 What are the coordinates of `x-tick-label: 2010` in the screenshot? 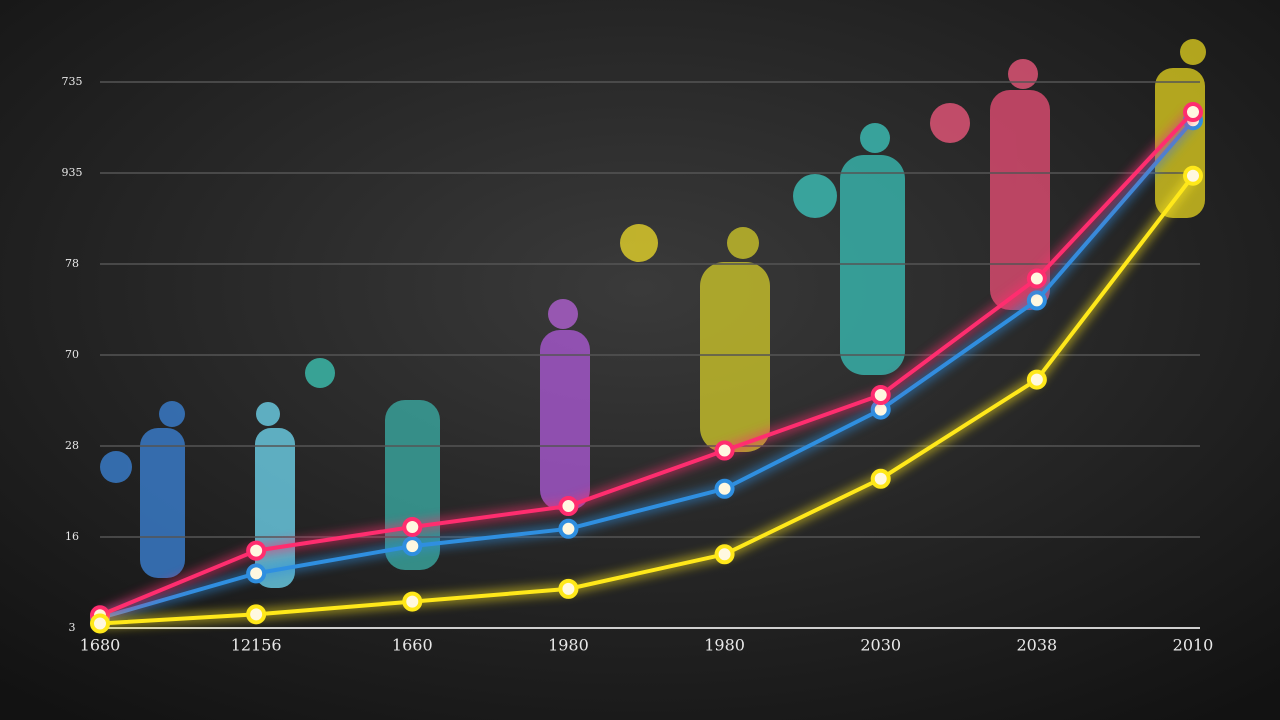 It's located at (1193, 645).